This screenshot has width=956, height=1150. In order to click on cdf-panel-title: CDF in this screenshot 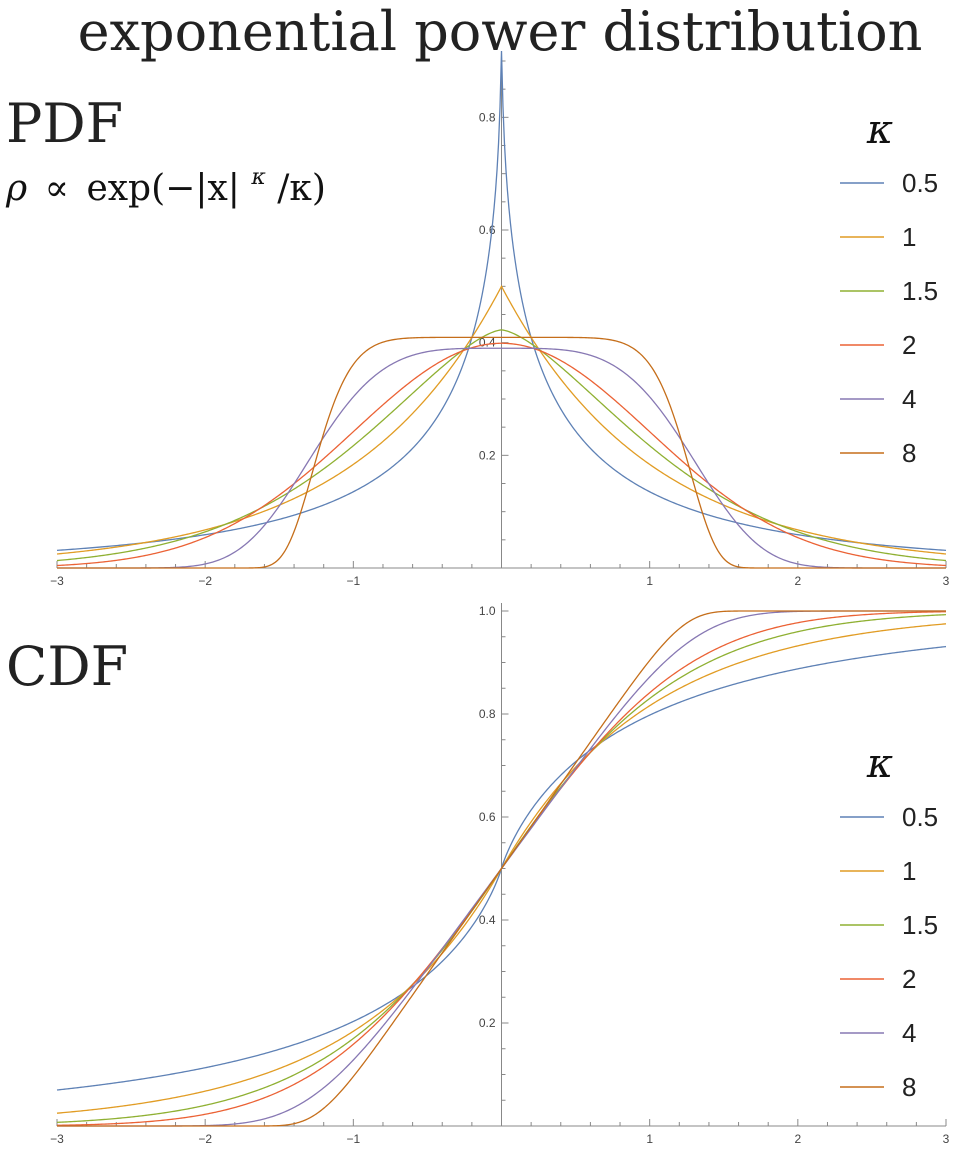, I will do `click(67, 666)`.